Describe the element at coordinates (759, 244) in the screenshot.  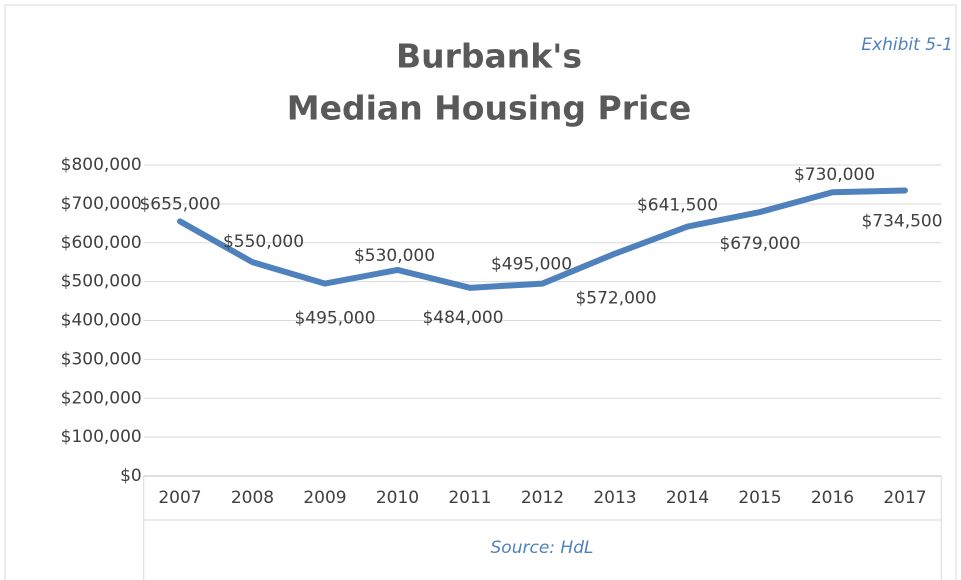
I see `data-label: $679,000` at that location.